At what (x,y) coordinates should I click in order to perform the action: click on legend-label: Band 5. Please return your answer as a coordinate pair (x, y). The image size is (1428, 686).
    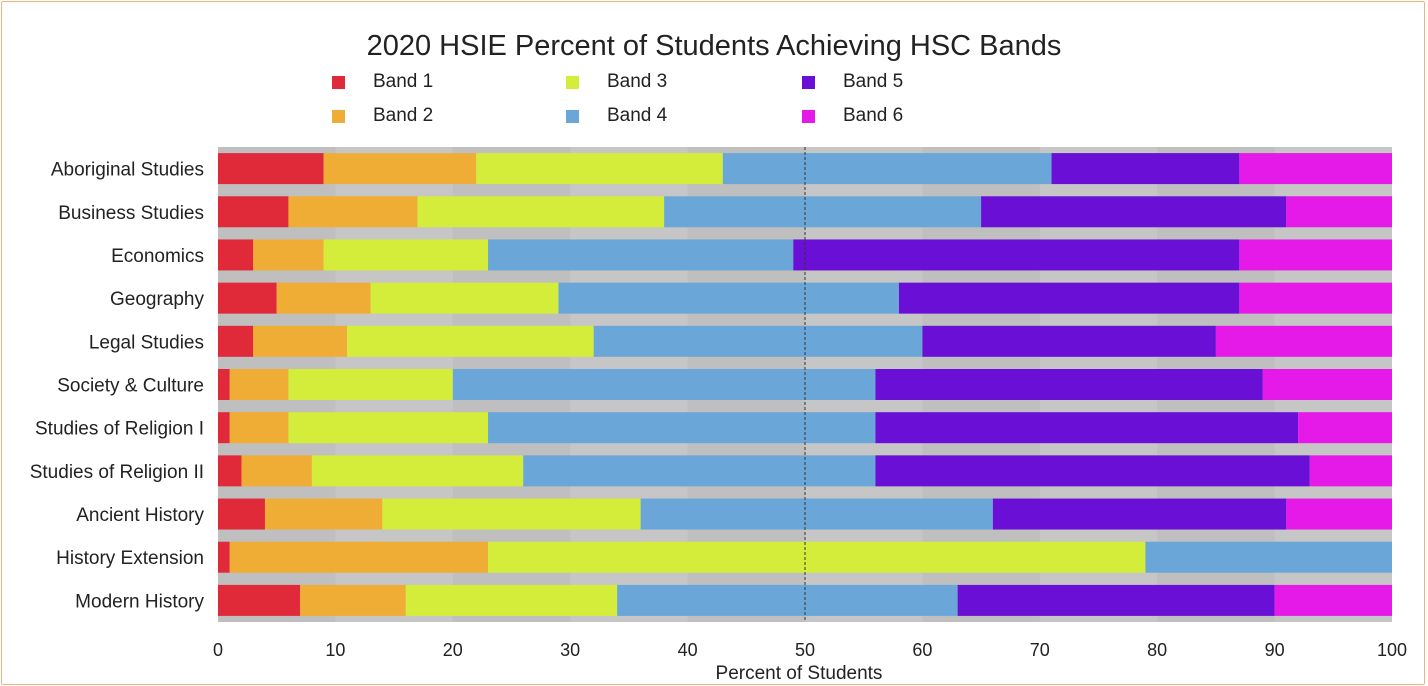
    Looking at the image, I should click on (873, 81).